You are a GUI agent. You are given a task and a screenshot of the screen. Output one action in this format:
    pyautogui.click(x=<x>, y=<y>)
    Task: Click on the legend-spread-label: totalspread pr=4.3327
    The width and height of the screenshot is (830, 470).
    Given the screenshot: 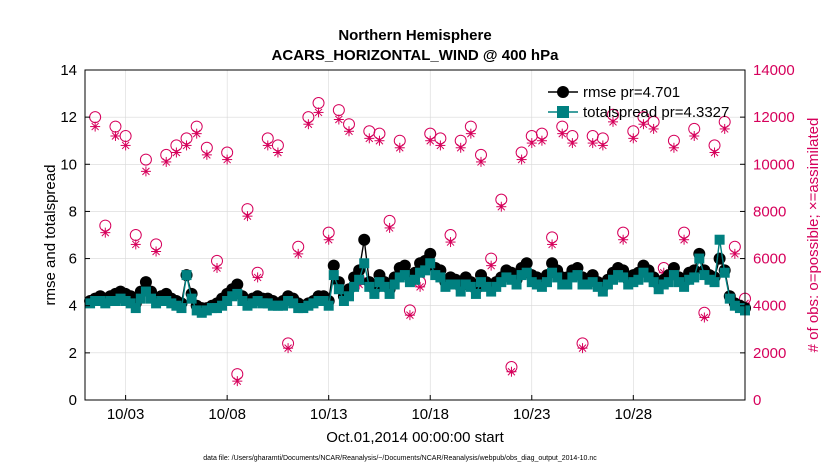 What is the action you would take?
    pyautogui.click(x=656, y=112)
    